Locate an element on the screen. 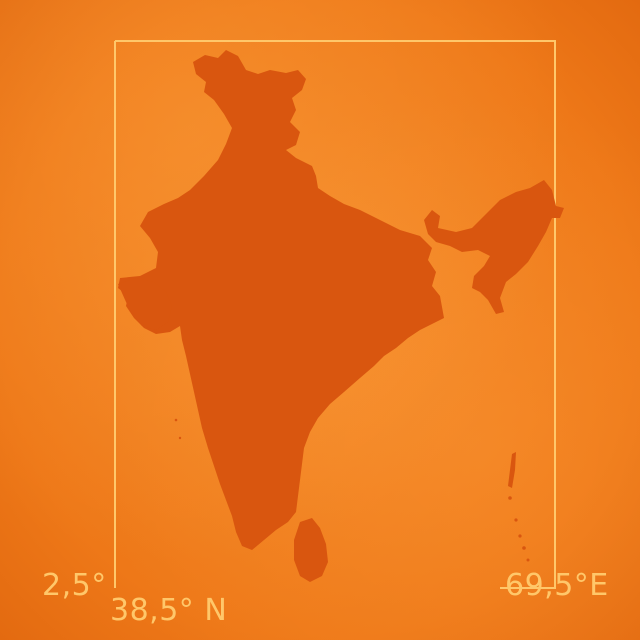 Image resolution: width=640 pixels, height=640 pixels. coordinate-label-longitude: 69,5°E is located at coordinates (557, 585).